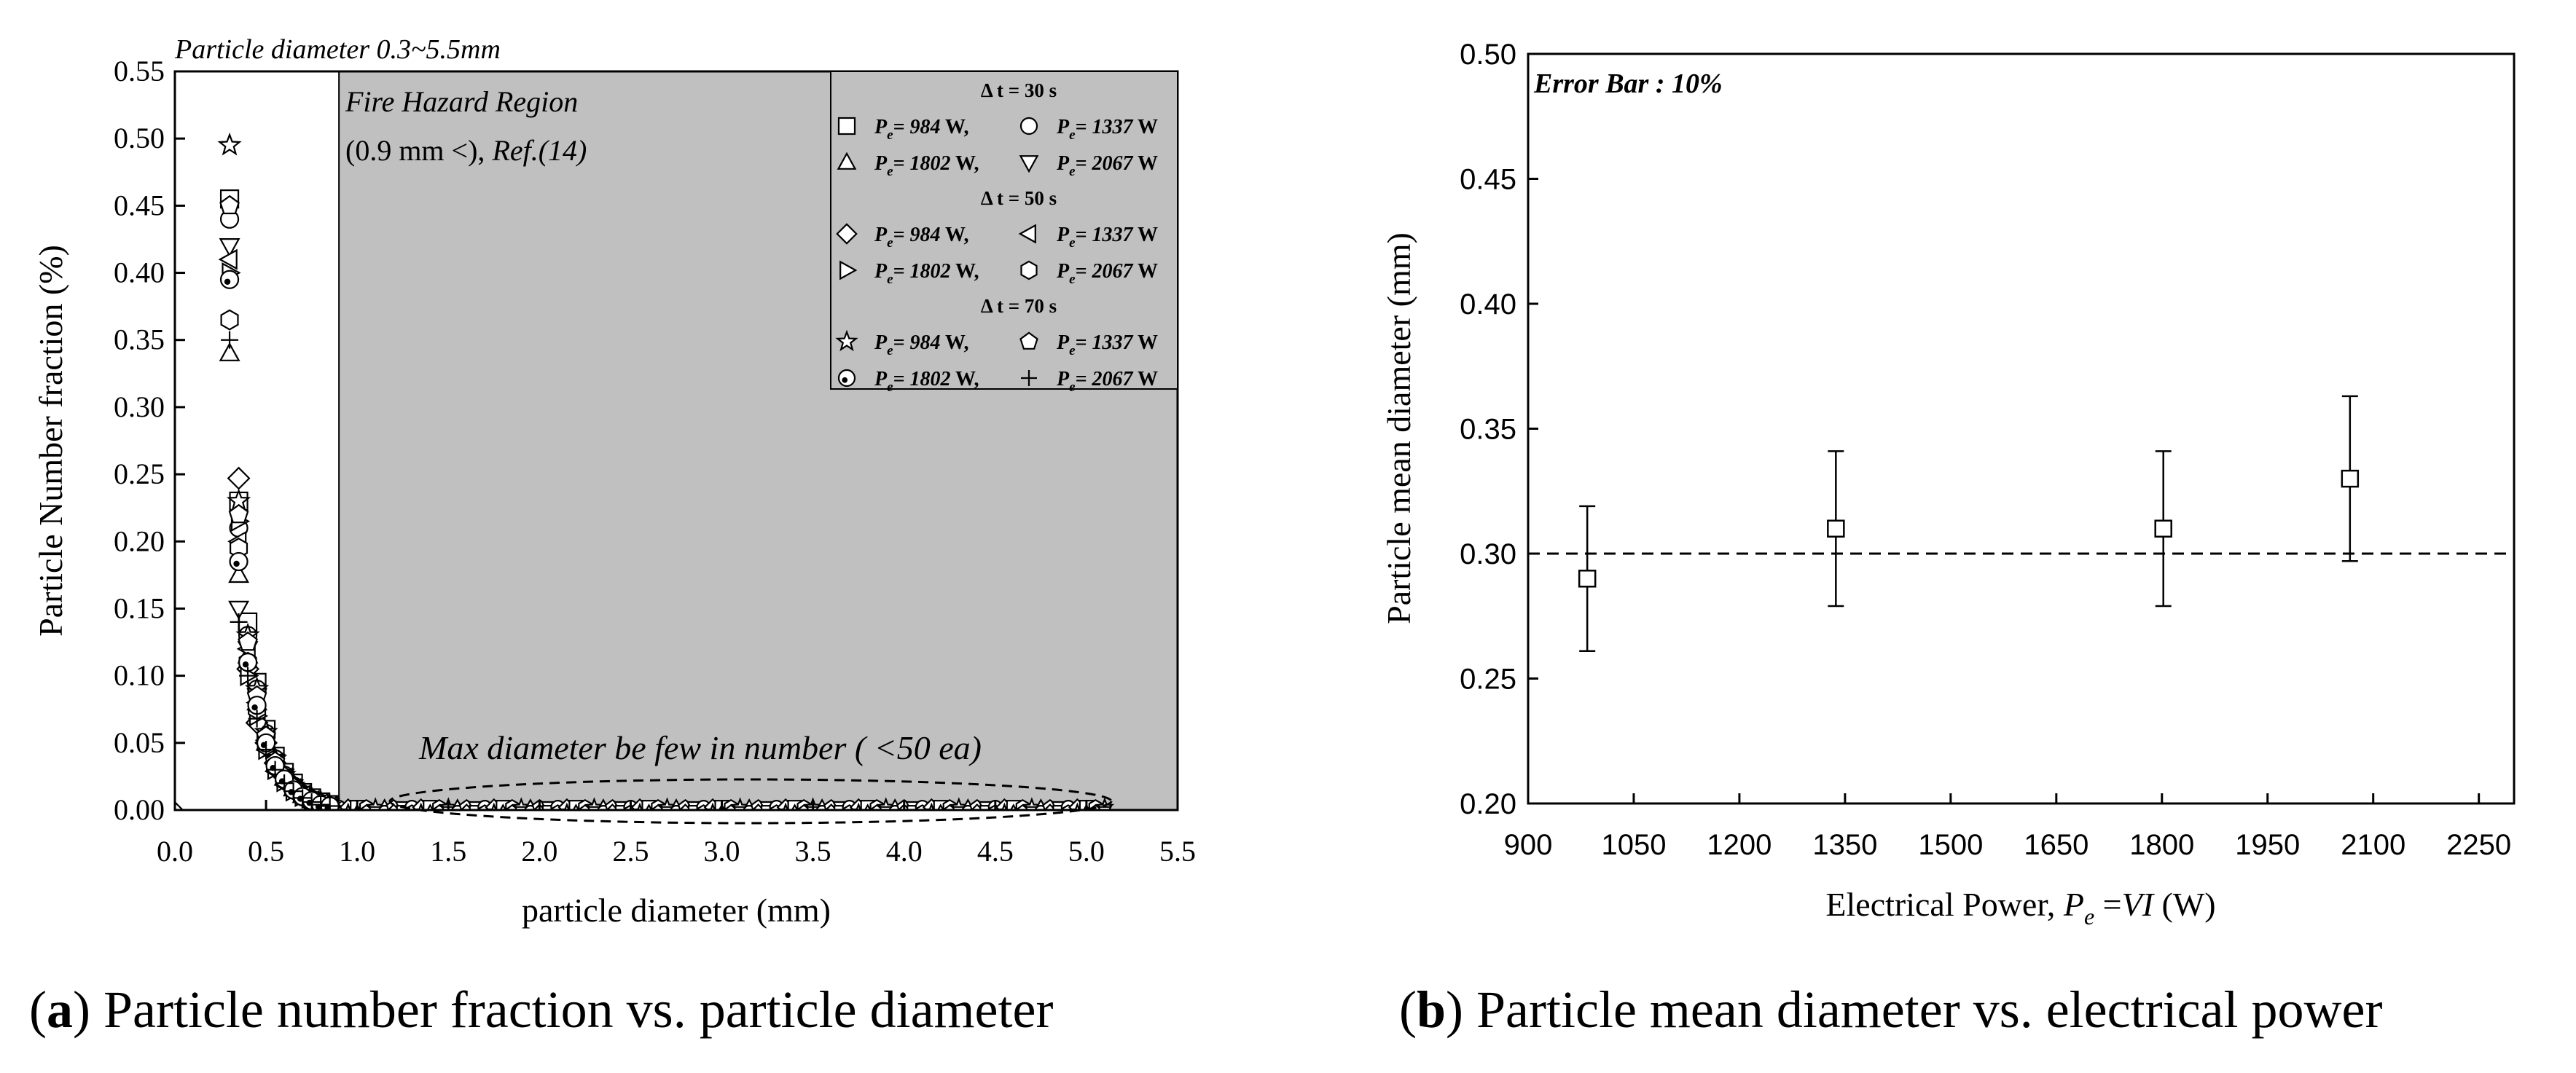 The height and width of the screenshot is (1073, 2576). What do you see at coordinates (2373, 845) in the screenshot?
I see `x-tick-label: 2100` at bounding box center [2373, 845].